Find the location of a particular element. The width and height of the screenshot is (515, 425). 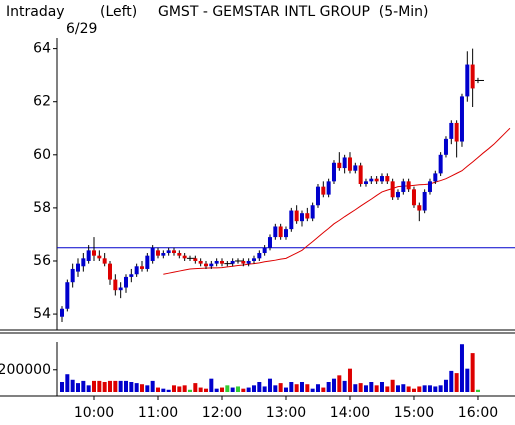

y-tick-label: 58 is located at coordinates (42, 208).